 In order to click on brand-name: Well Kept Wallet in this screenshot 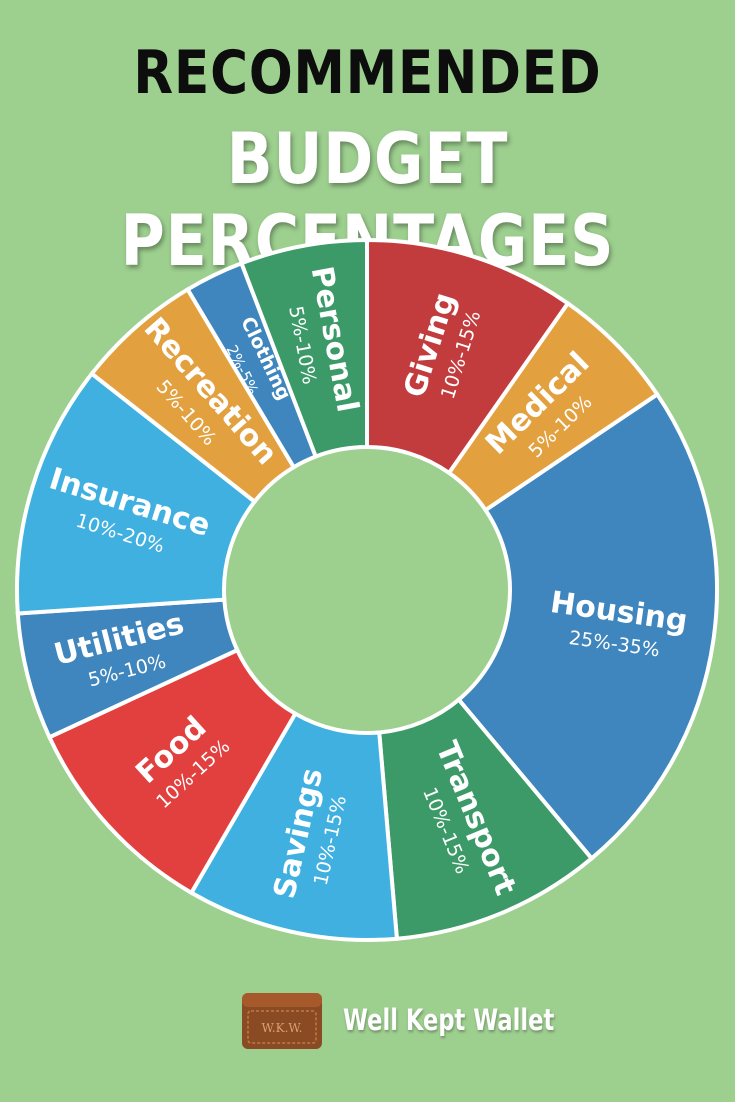, I will do `click(449, 1020)`.